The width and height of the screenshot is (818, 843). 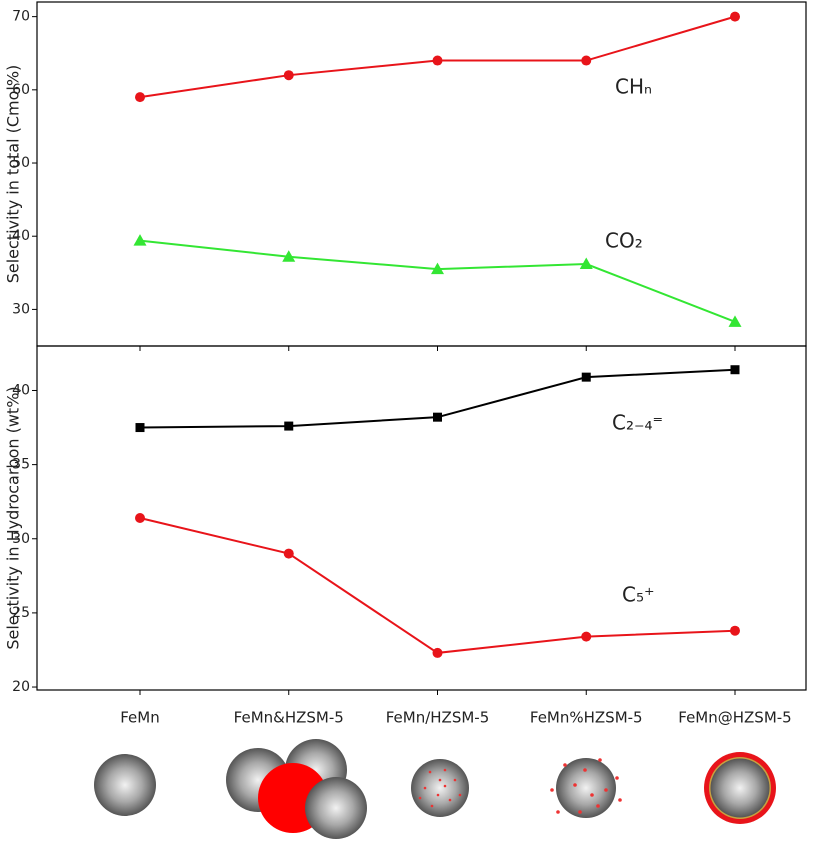 I want to click on series-label: CHₙ, so click(x=633, y=87).